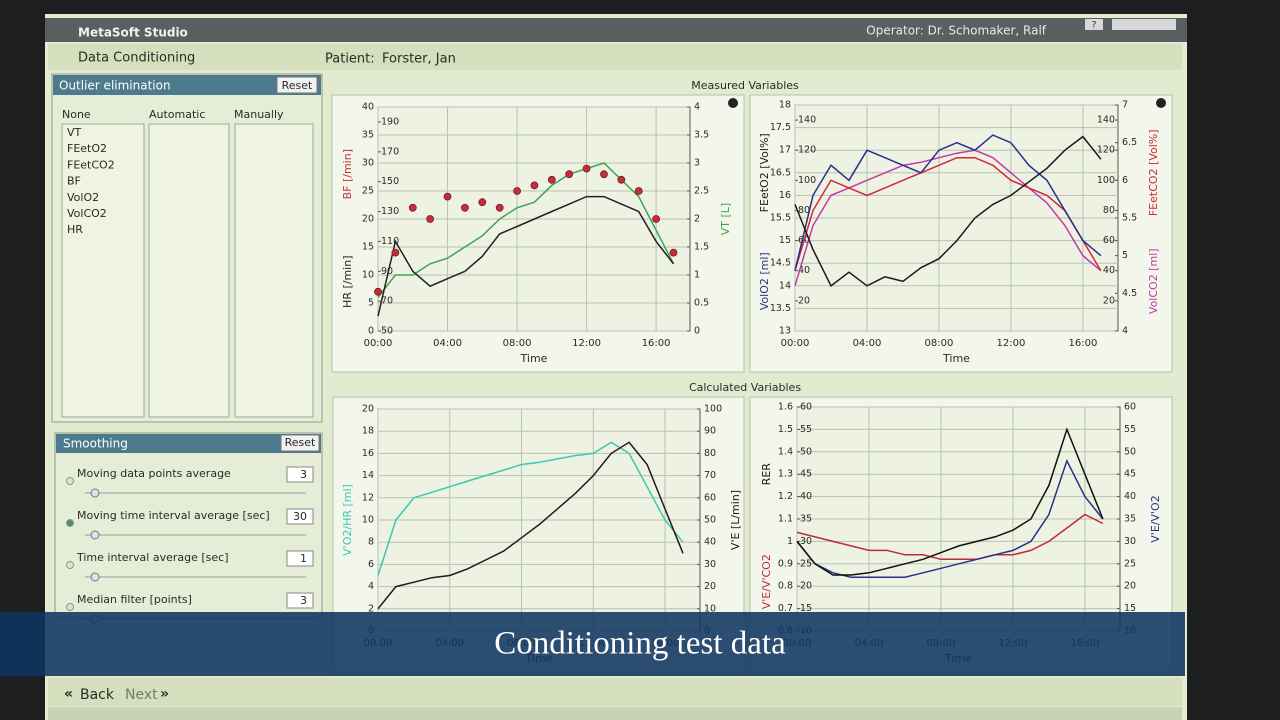 The width and height of the screenshot is (1280, 720). What do you see at coordinates (764, 281) in the screenshot?
I see `y-axis-label: VolO2 [ml]` at bounding box center [764, 281].